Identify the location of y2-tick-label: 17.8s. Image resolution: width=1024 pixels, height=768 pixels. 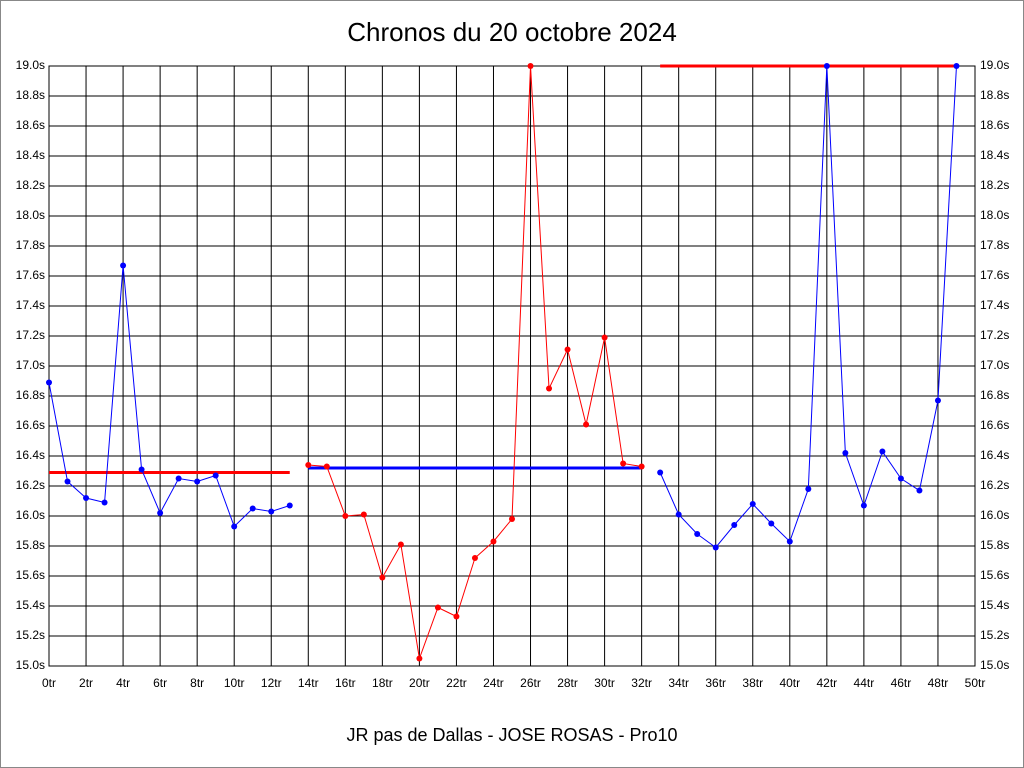
(994, 245).